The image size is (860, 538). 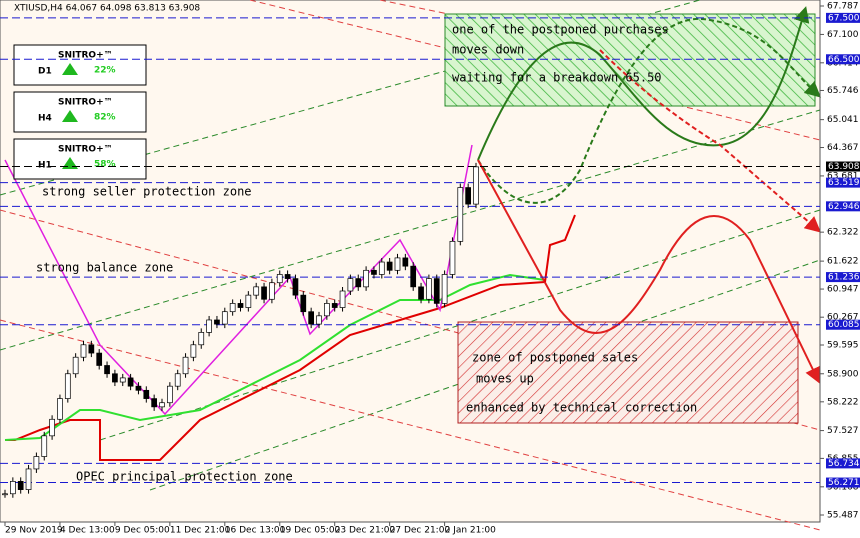 What do you see at coordinates (45, 72) in the screenshot?
I see `signal-timeframe: D1` at bounding box center [45, 72].